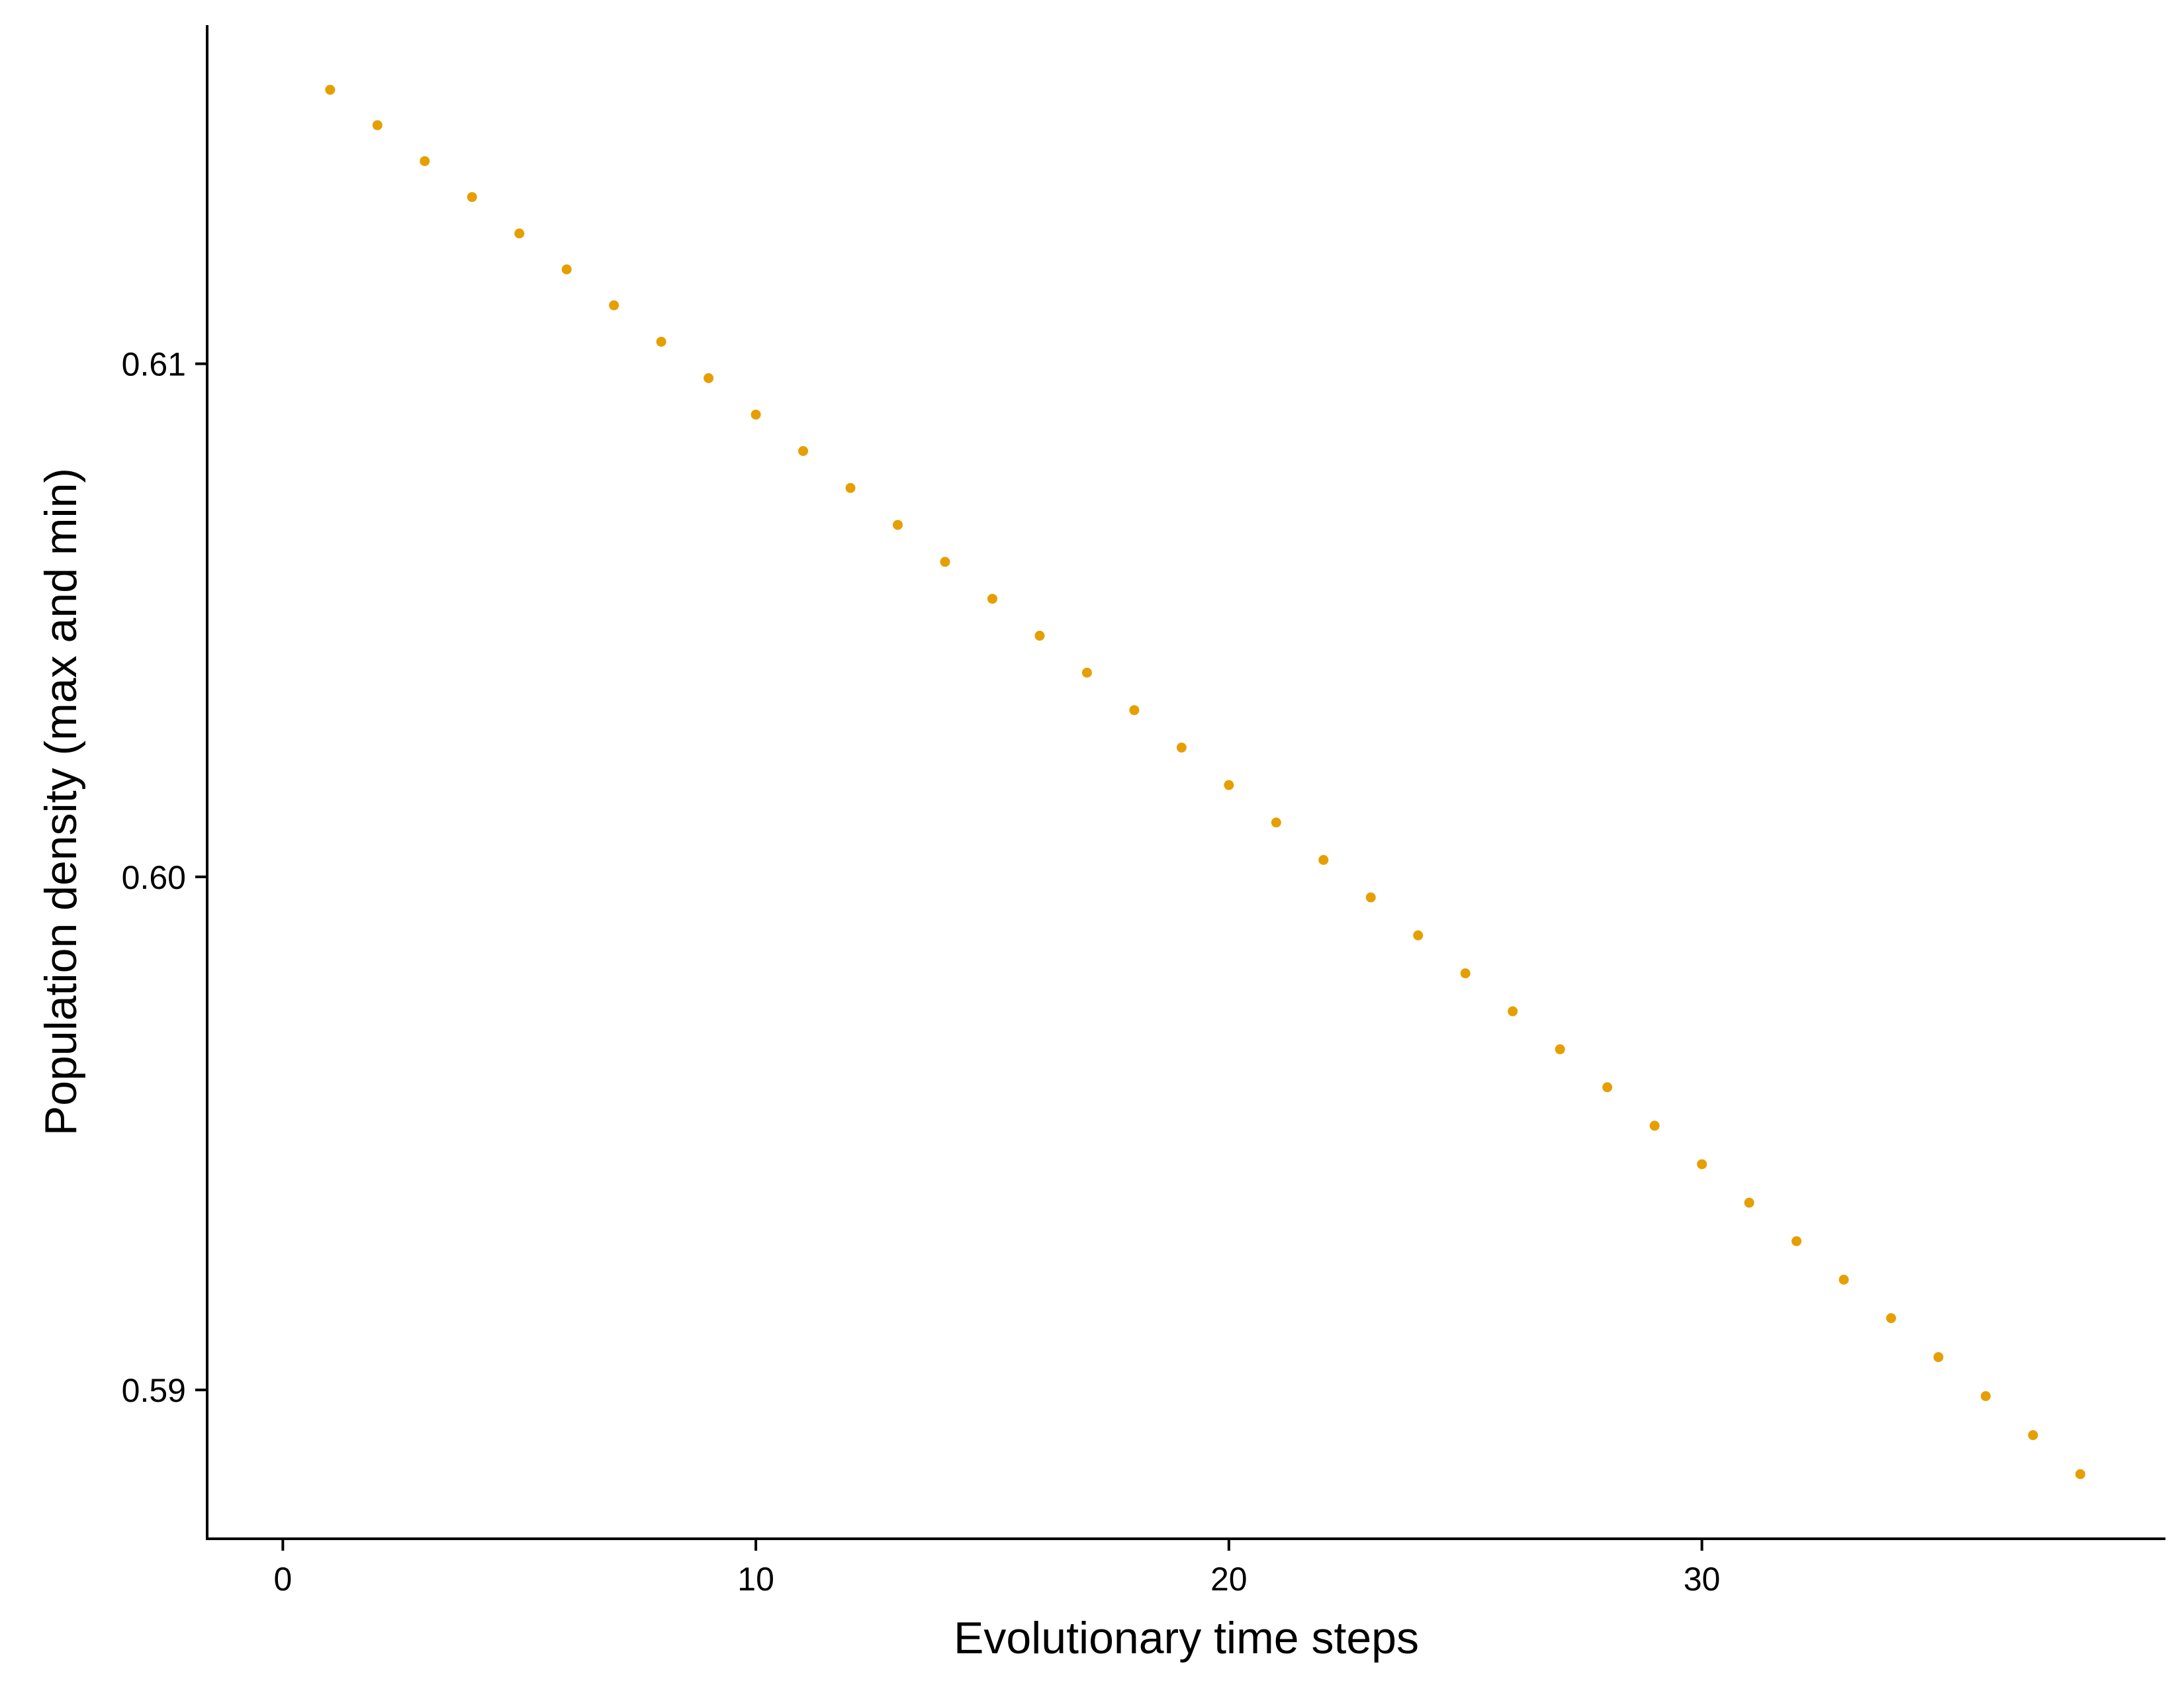  I want to click on y-tick-label: 0.61, so click(154, 364).